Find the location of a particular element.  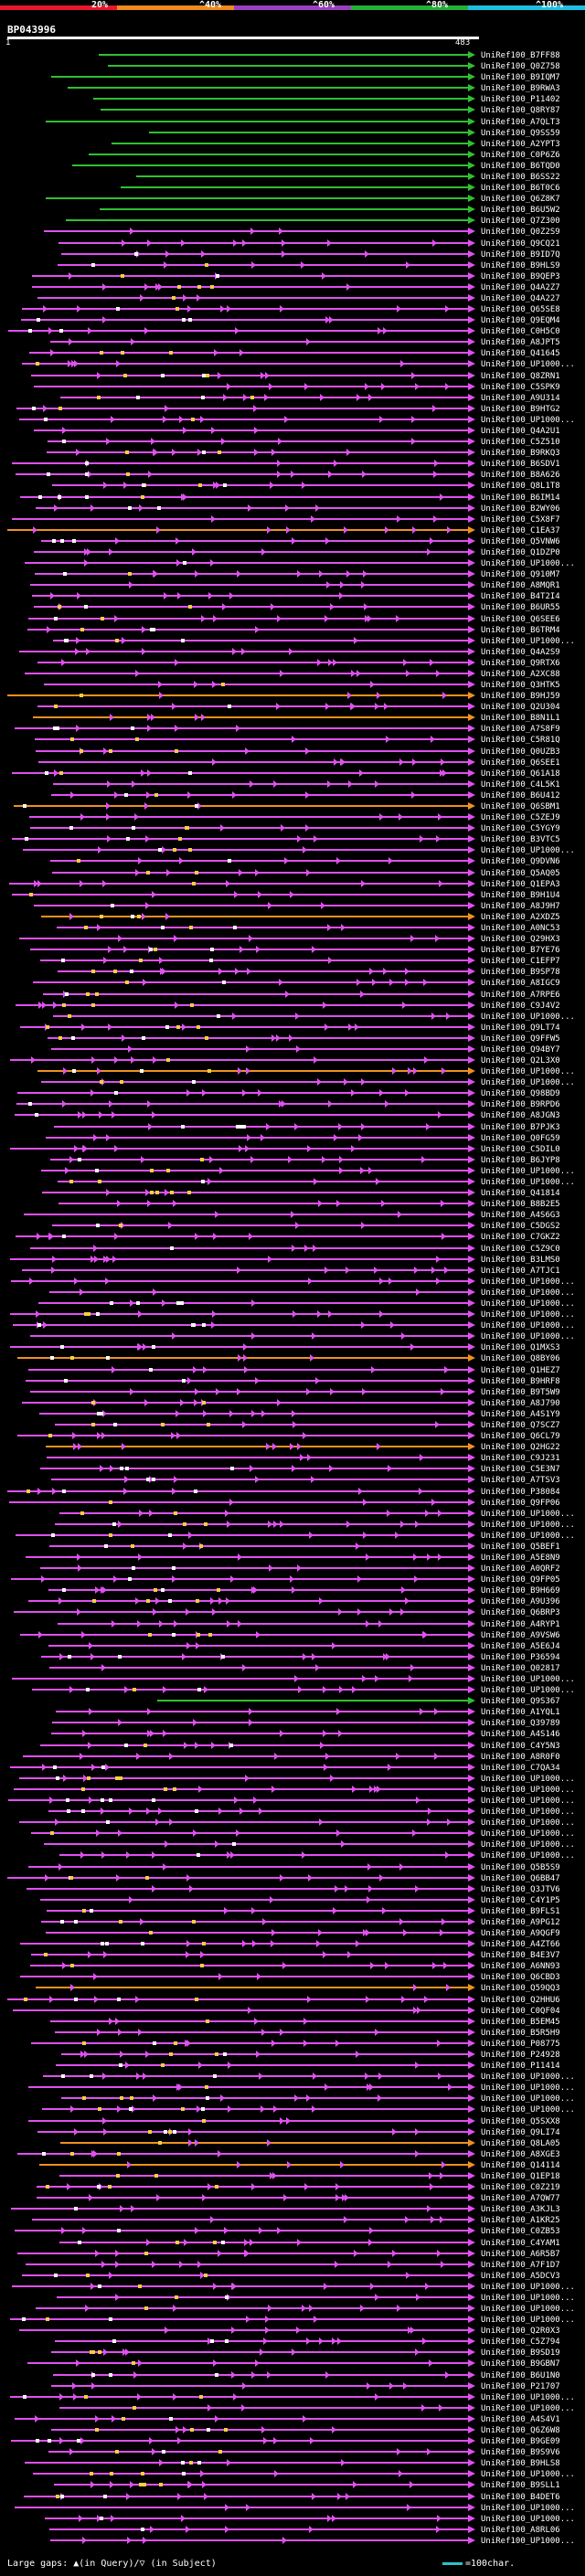

hit-label-link: UniRef100_Q6CL79 is located at coordinates (520, 1437).